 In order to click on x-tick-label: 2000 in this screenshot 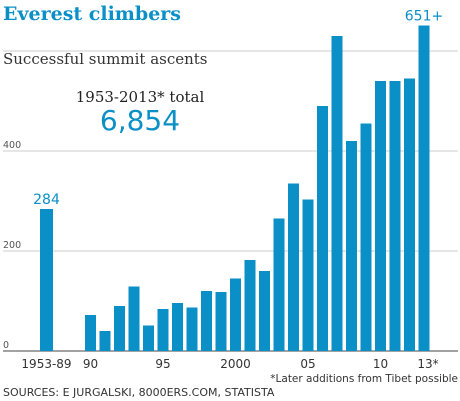, I will do `click(235, 364)`.